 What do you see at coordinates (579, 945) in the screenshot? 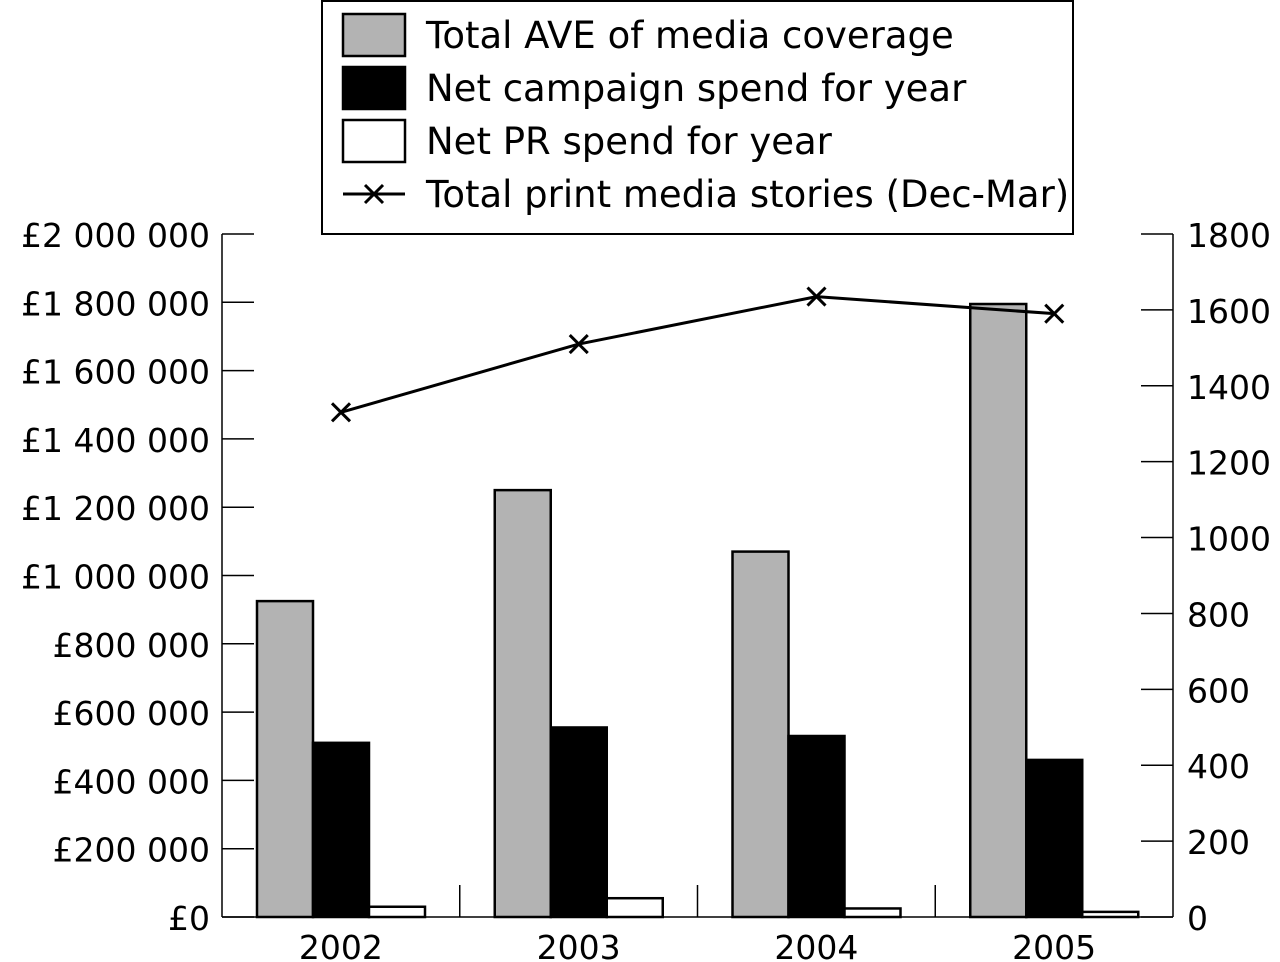
I see `x-tick-label: 2003` at bounding box center [579, 945].